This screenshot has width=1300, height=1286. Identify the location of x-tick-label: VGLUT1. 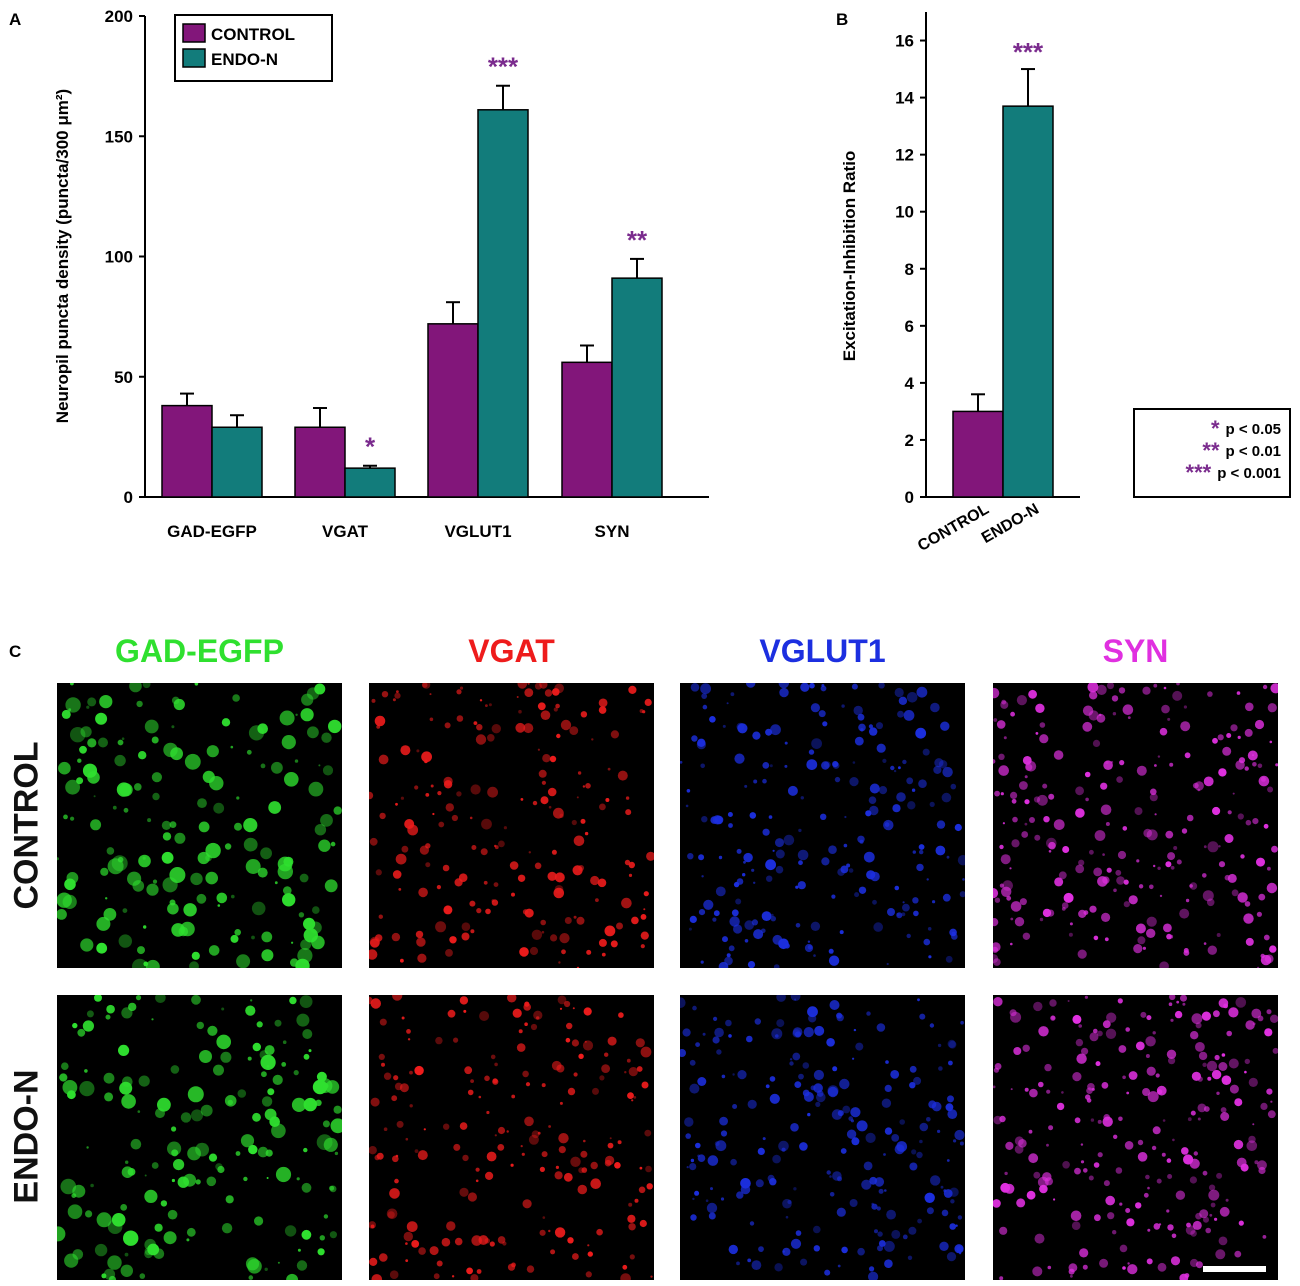
(477, 531).